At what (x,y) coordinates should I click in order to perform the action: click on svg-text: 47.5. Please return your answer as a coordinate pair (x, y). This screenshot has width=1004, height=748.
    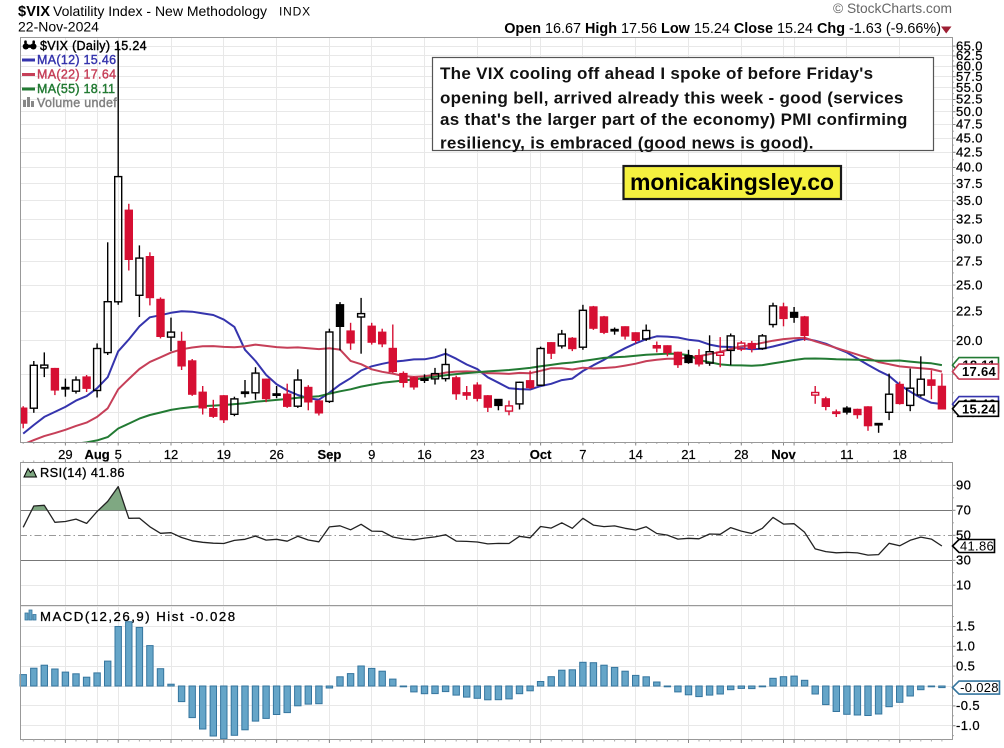
    Looking at the image, I should click on (969, 124).